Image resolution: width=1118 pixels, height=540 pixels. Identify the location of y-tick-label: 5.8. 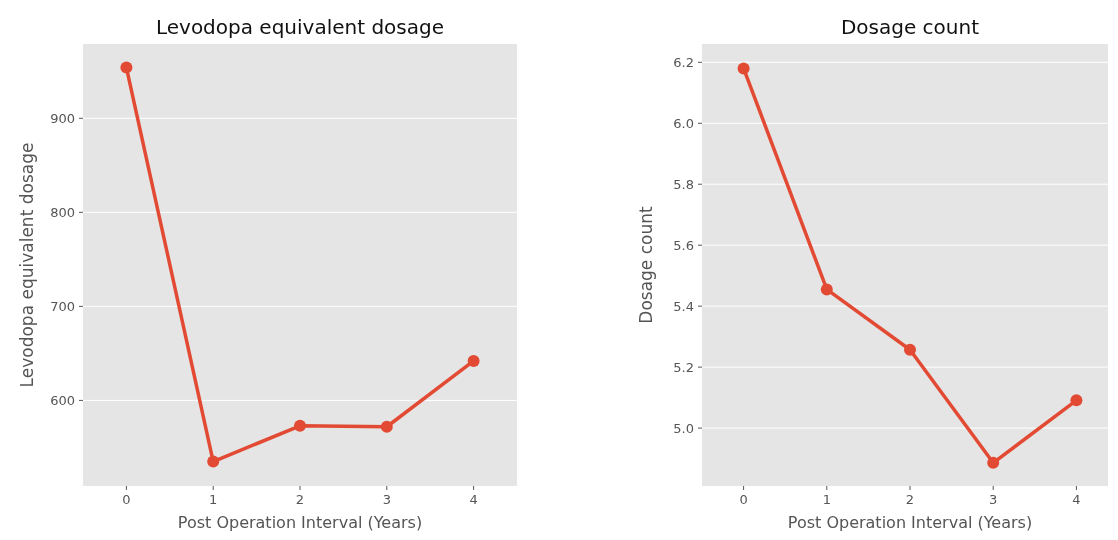
(683, 184).